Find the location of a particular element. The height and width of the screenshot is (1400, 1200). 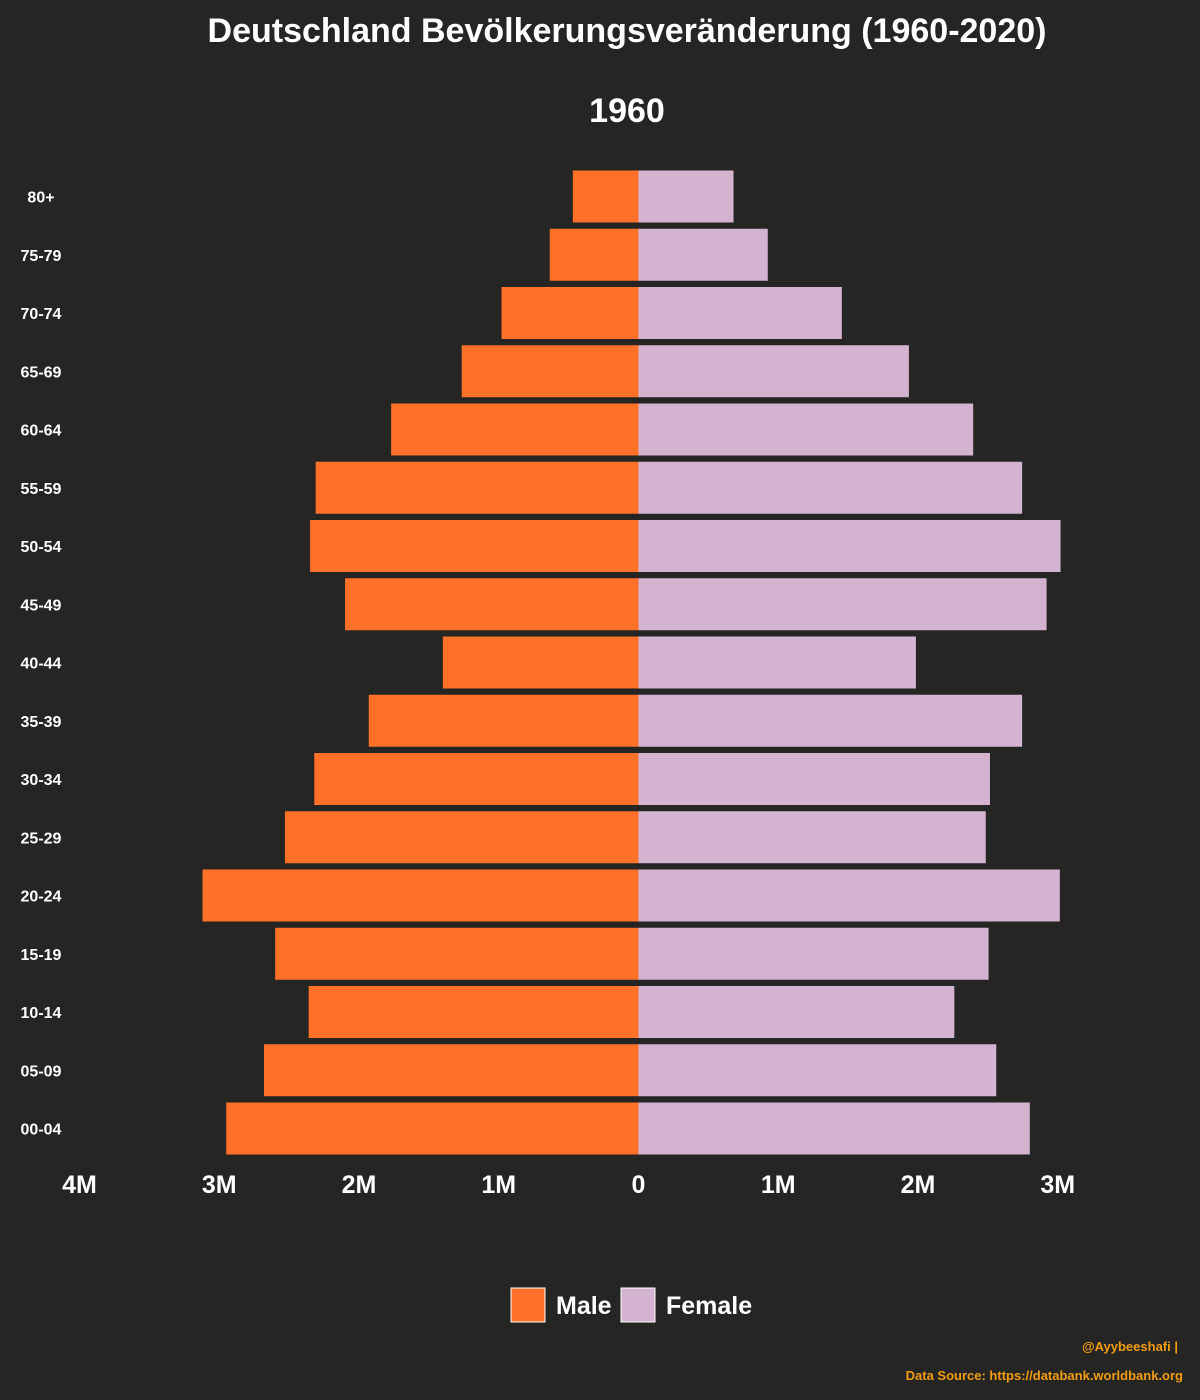

y-tick-label: 05-09 is located at coordinates (41, 1071).